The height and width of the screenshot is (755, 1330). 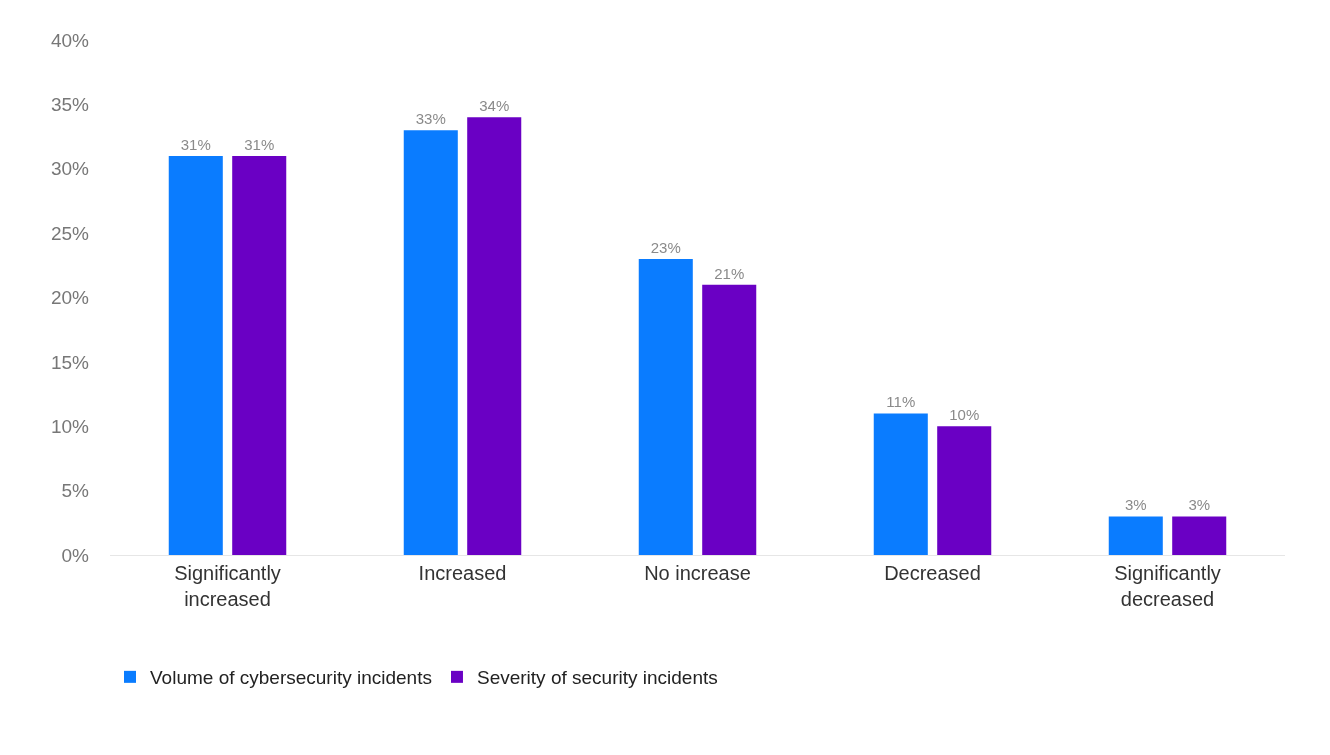 I want to click on y-tick-label: 5%, so click(x=75, y=491).